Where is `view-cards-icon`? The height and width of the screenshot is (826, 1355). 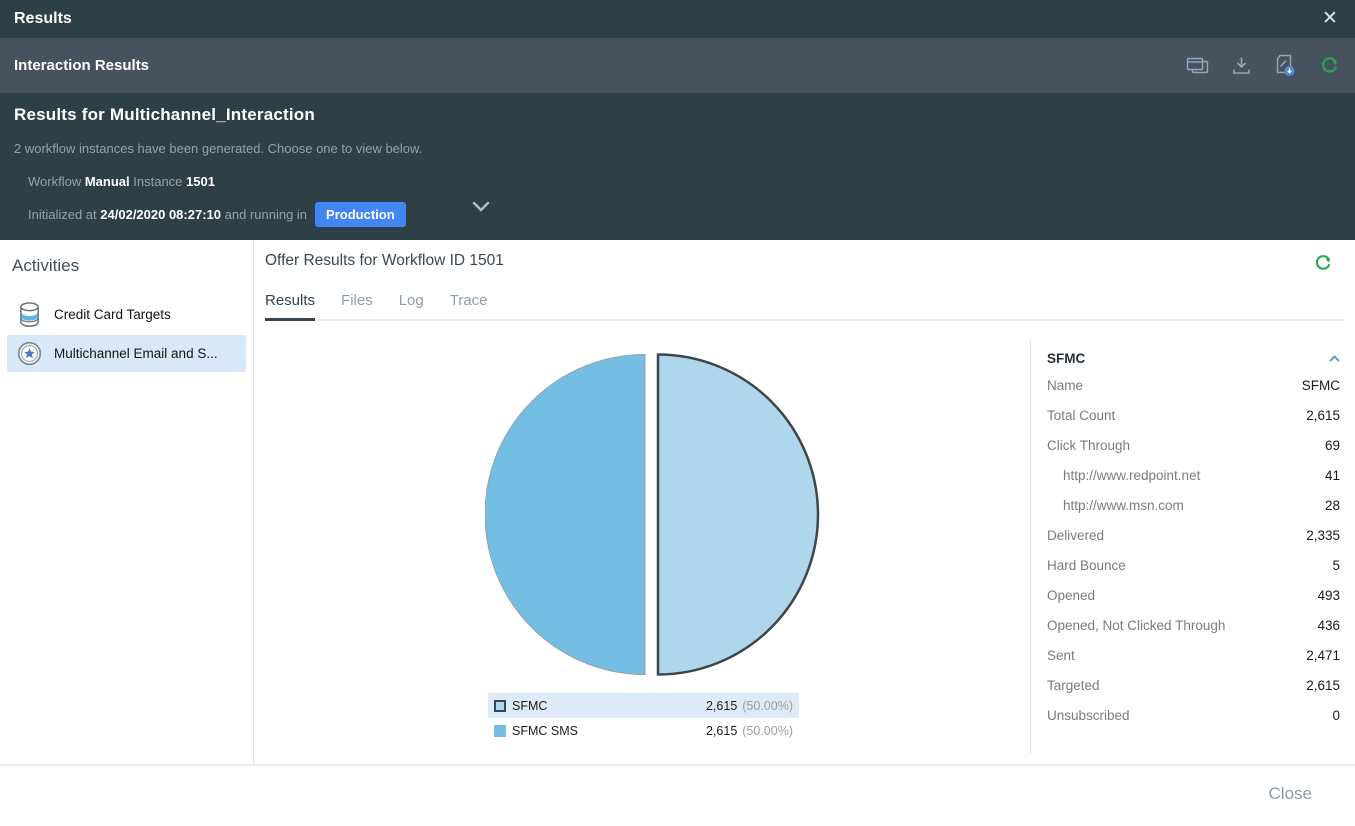 view-cards-icon is located at coordinates (1197, 66).